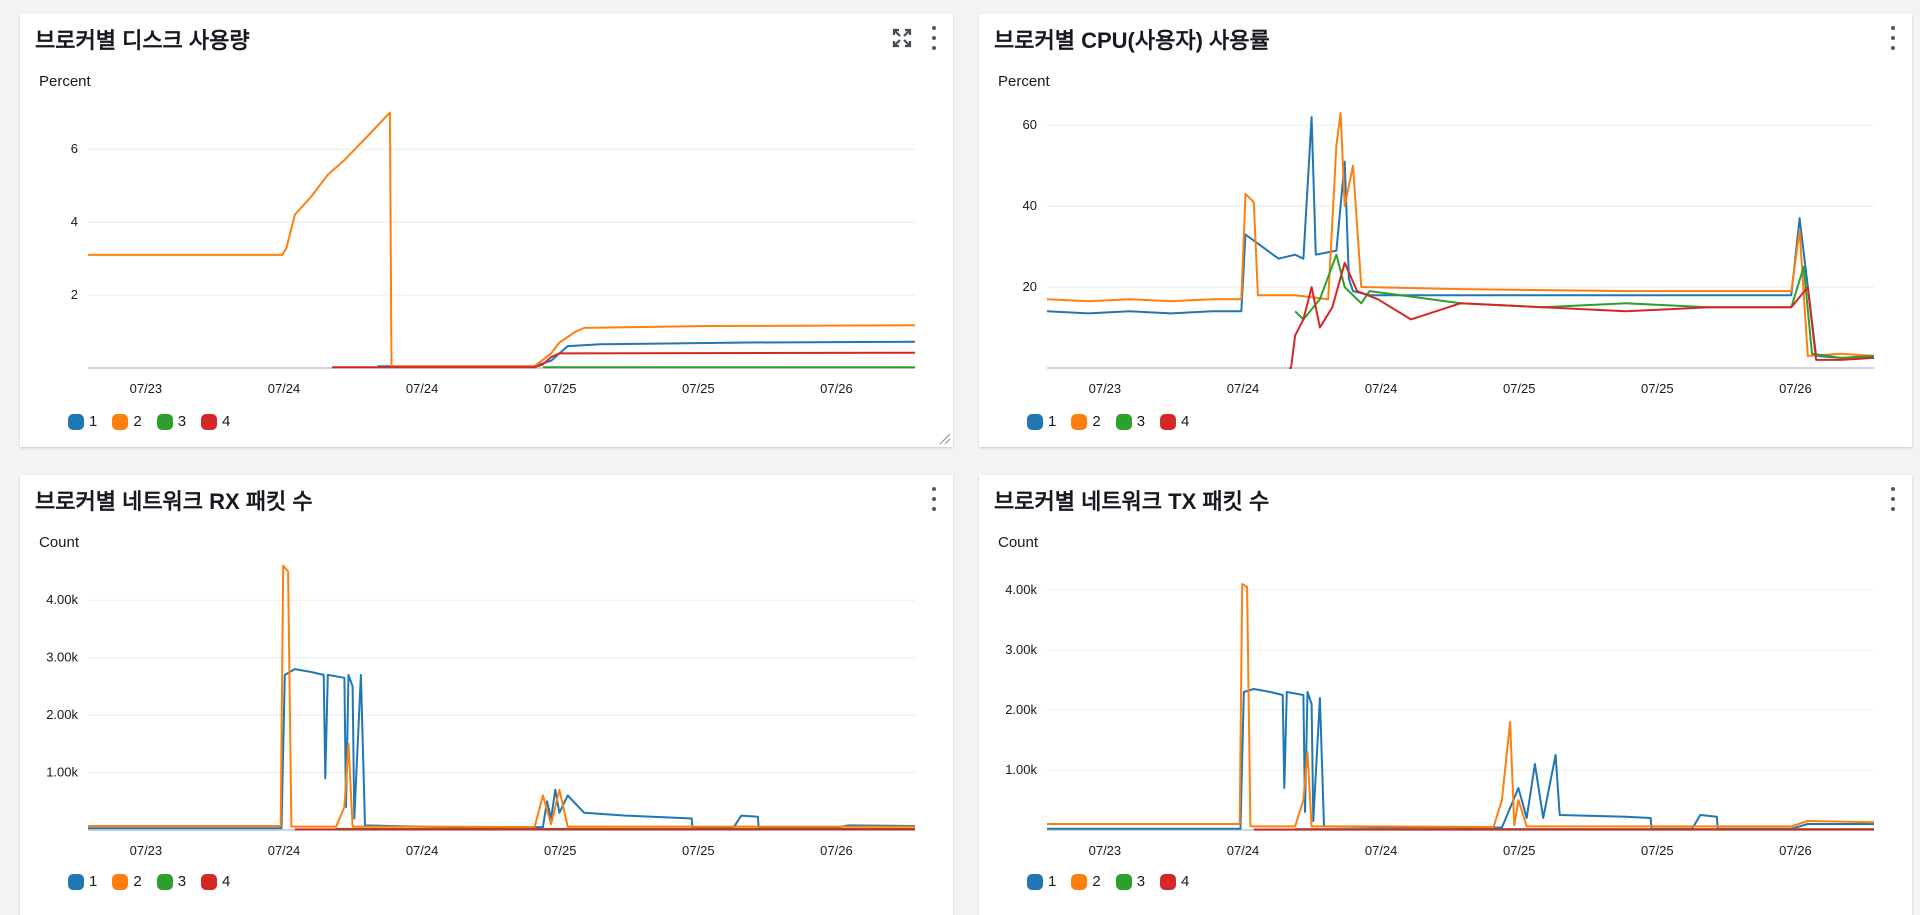 The width and height of the screenshot is (1920, 915). I want to click on panel-title: 브로커별 CPU(사용자) 사용률, so click(1132, 40).